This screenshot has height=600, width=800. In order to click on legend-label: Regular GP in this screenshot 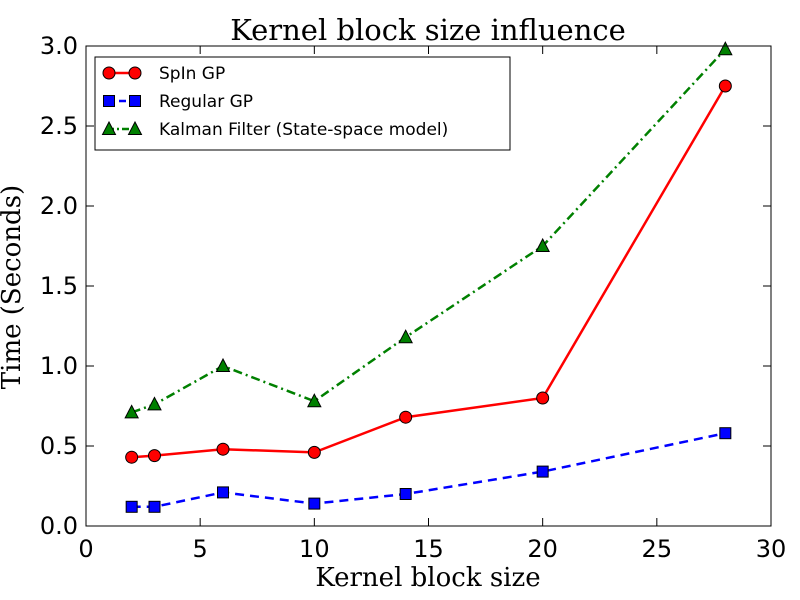, I will do `click(206, 102)`.